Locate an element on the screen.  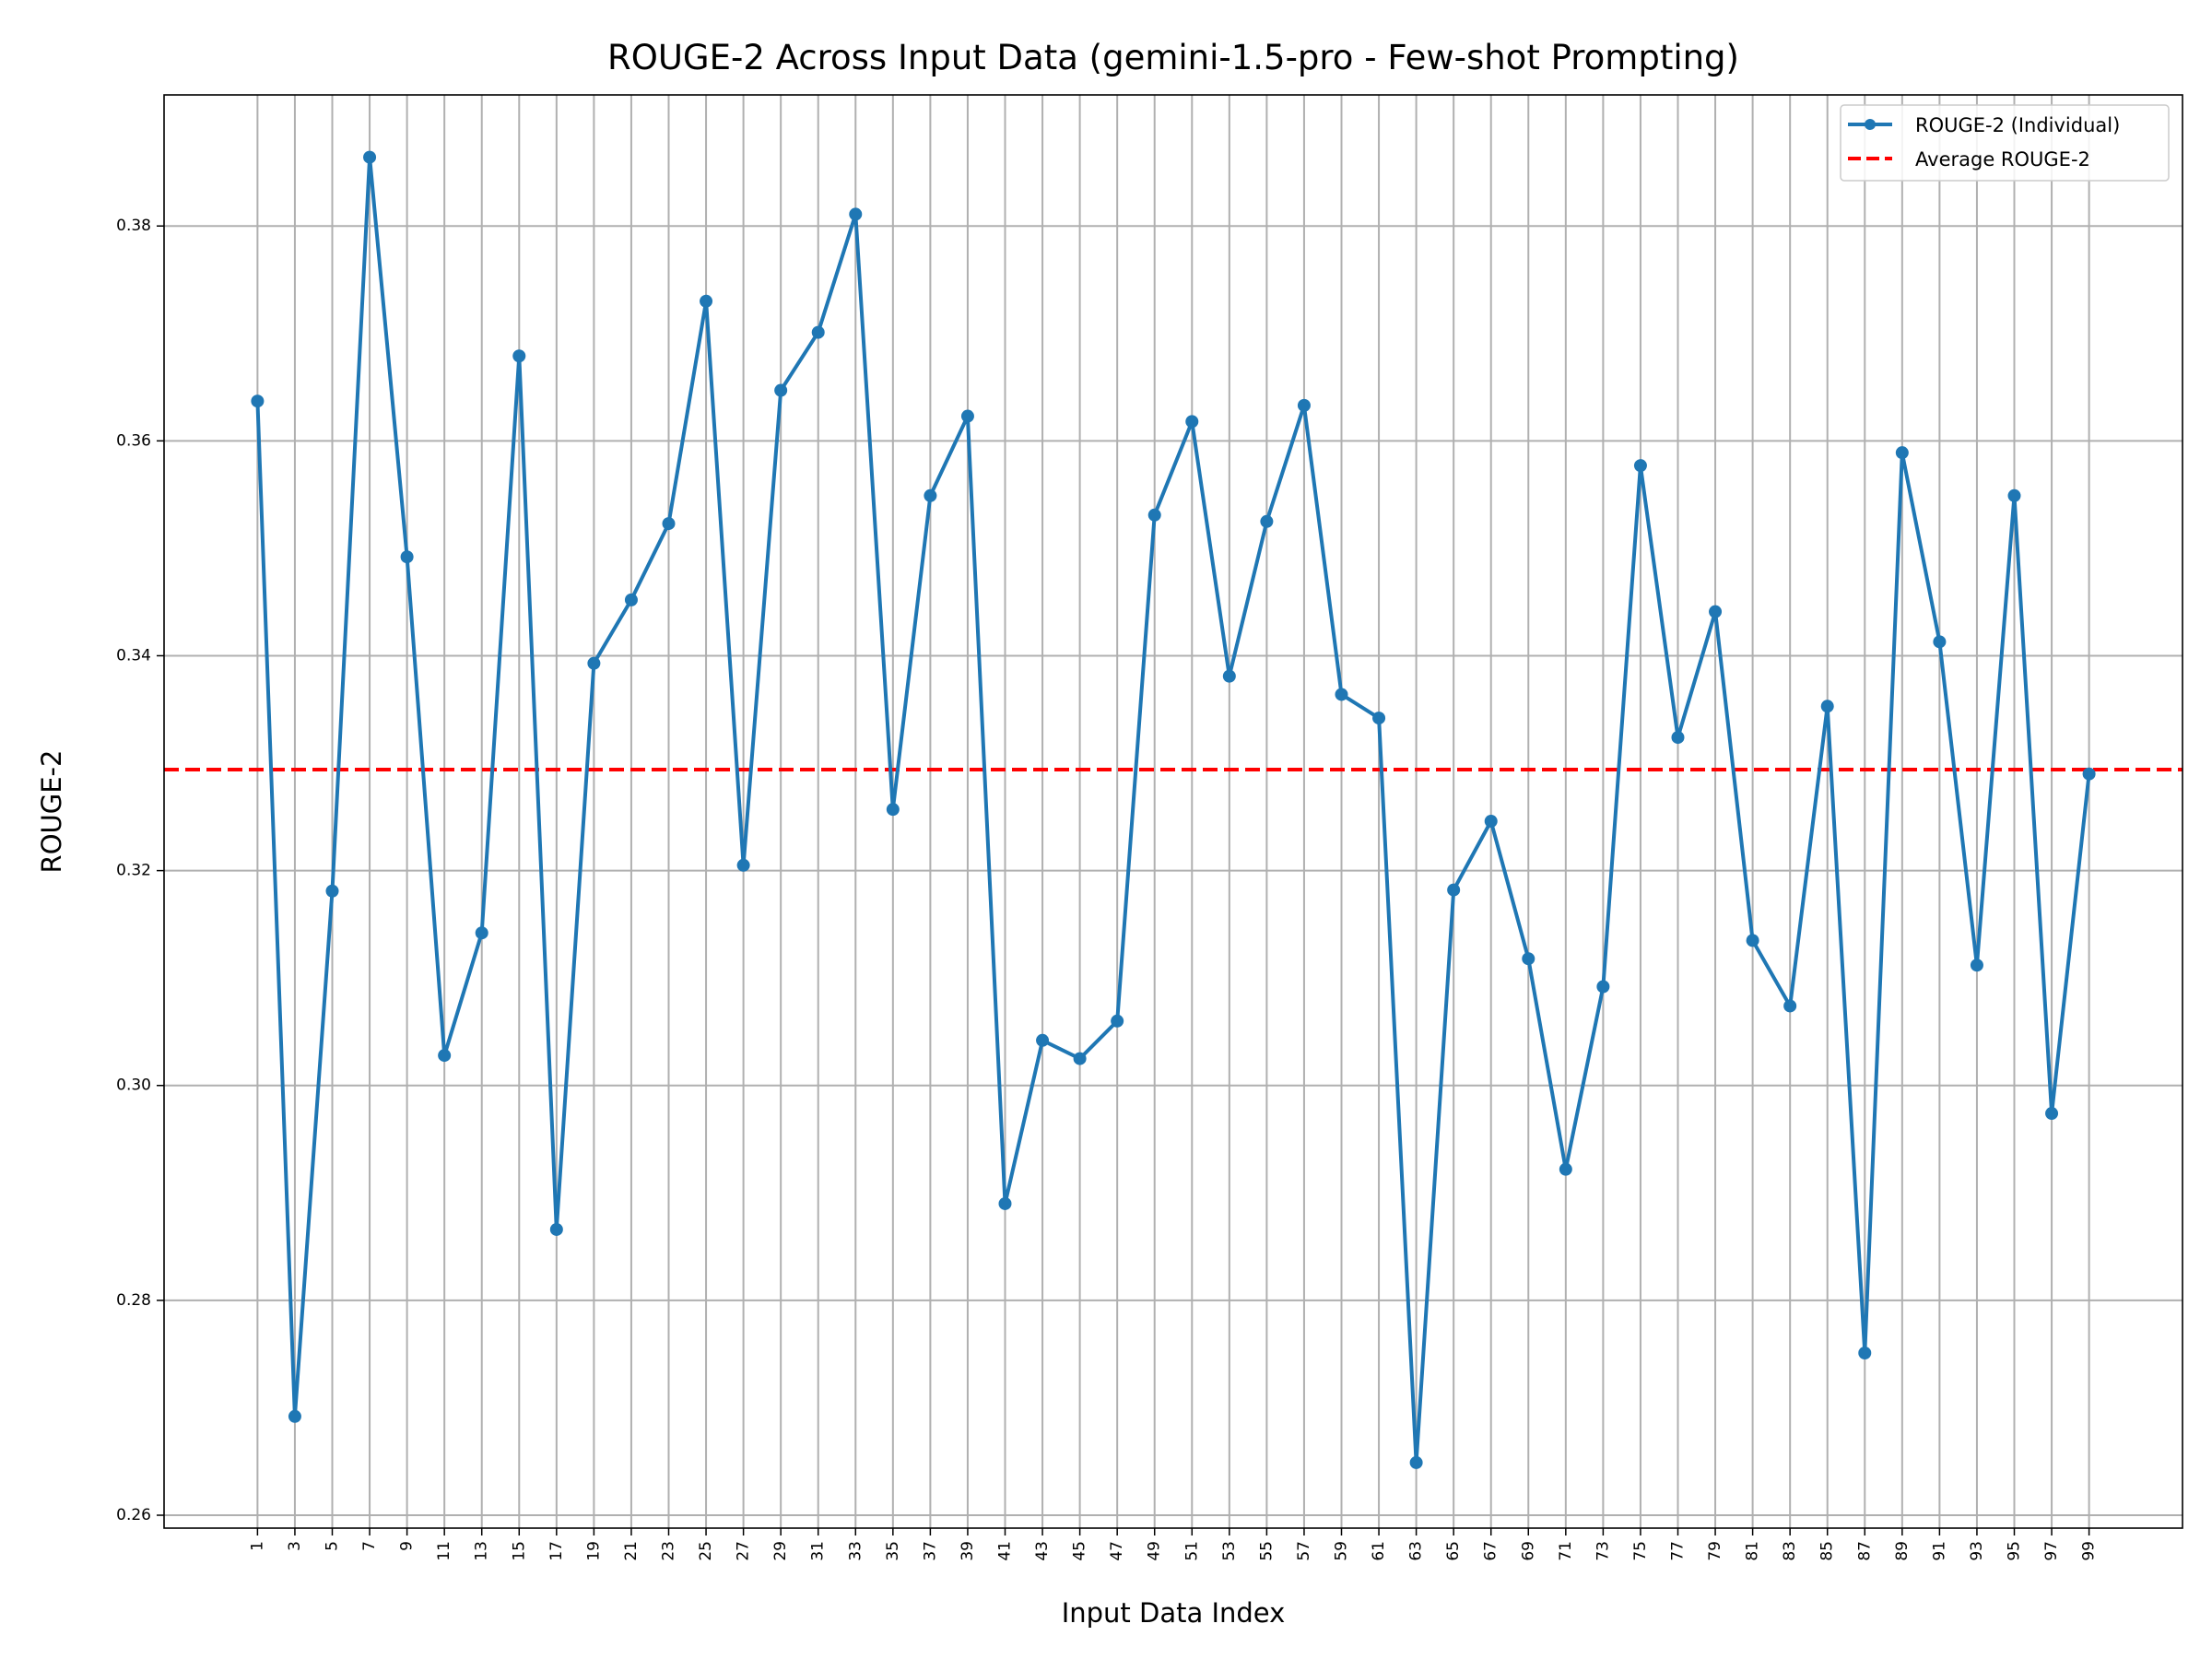
x-tick-label: 81 is located at coordinates (1753, 1551).